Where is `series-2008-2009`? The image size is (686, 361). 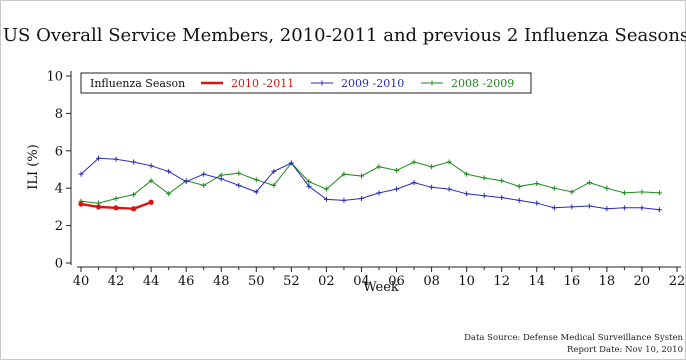
series-2008-2009 is located at coordinates (370, 182).